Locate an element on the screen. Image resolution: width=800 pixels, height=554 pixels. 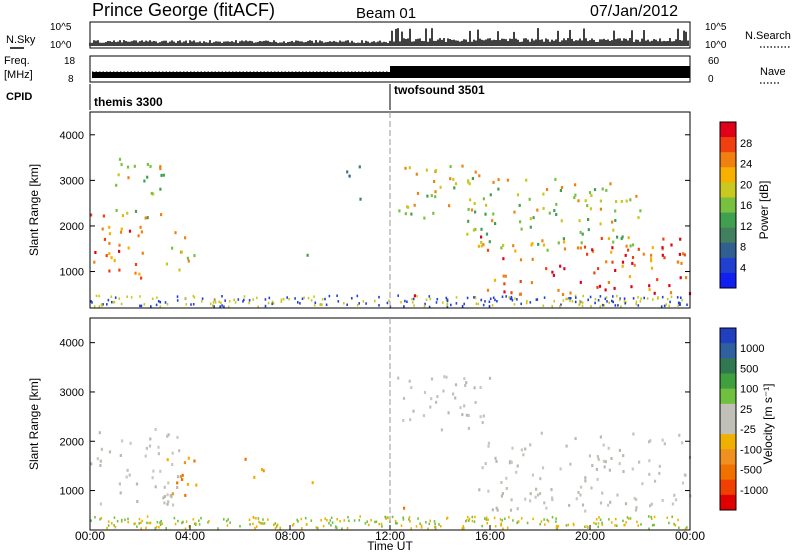
y-tick-label: 4000 is located at coordinates (72, 344).